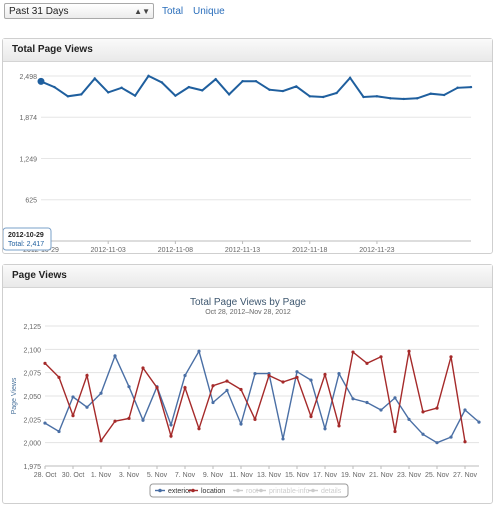 The height and width of the screenshot is (512, 500). I want to click on x-tick-label: 7. Nov, so click(185, 475).